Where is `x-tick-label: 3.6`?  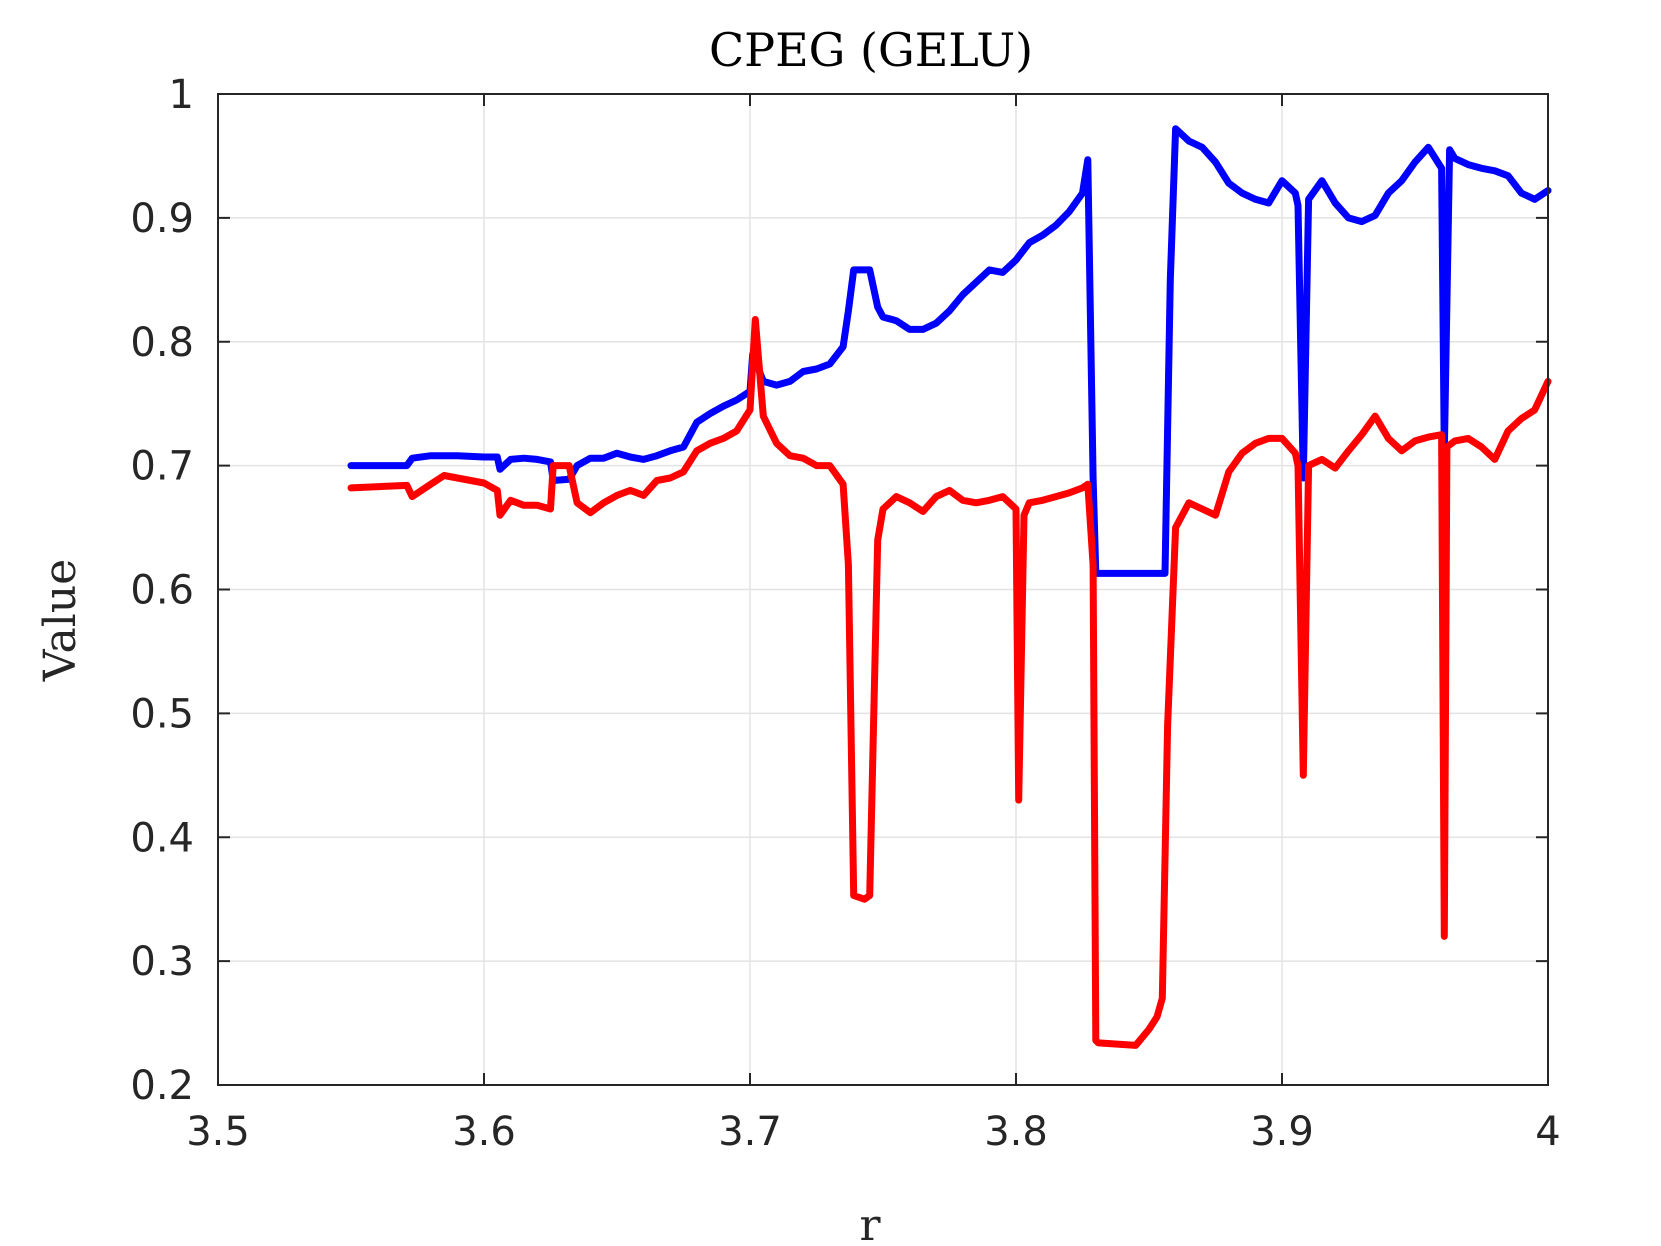
x-tick-label: 3.6 is located at coordinates (484, 1132).